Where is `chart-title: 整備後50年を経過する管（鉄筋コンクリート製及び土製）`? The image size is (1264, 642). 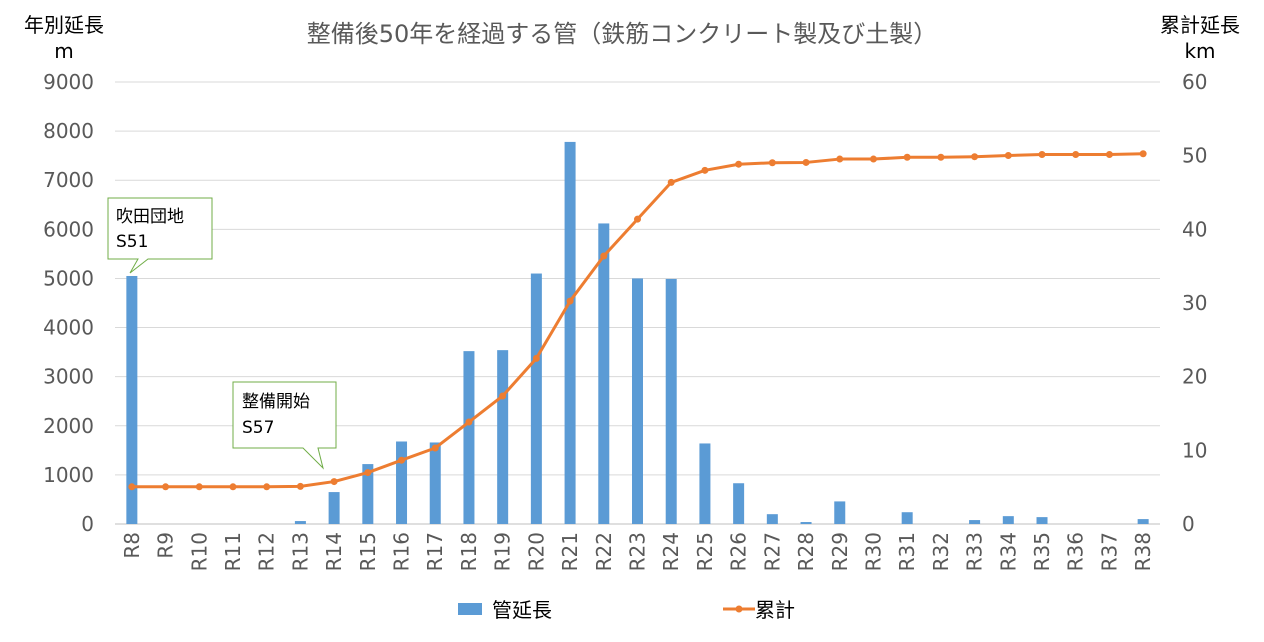
chart-title: 整備後50年を経過する管（鉄筋コンクリート製及び土製） is located at coordinates (622, 34).